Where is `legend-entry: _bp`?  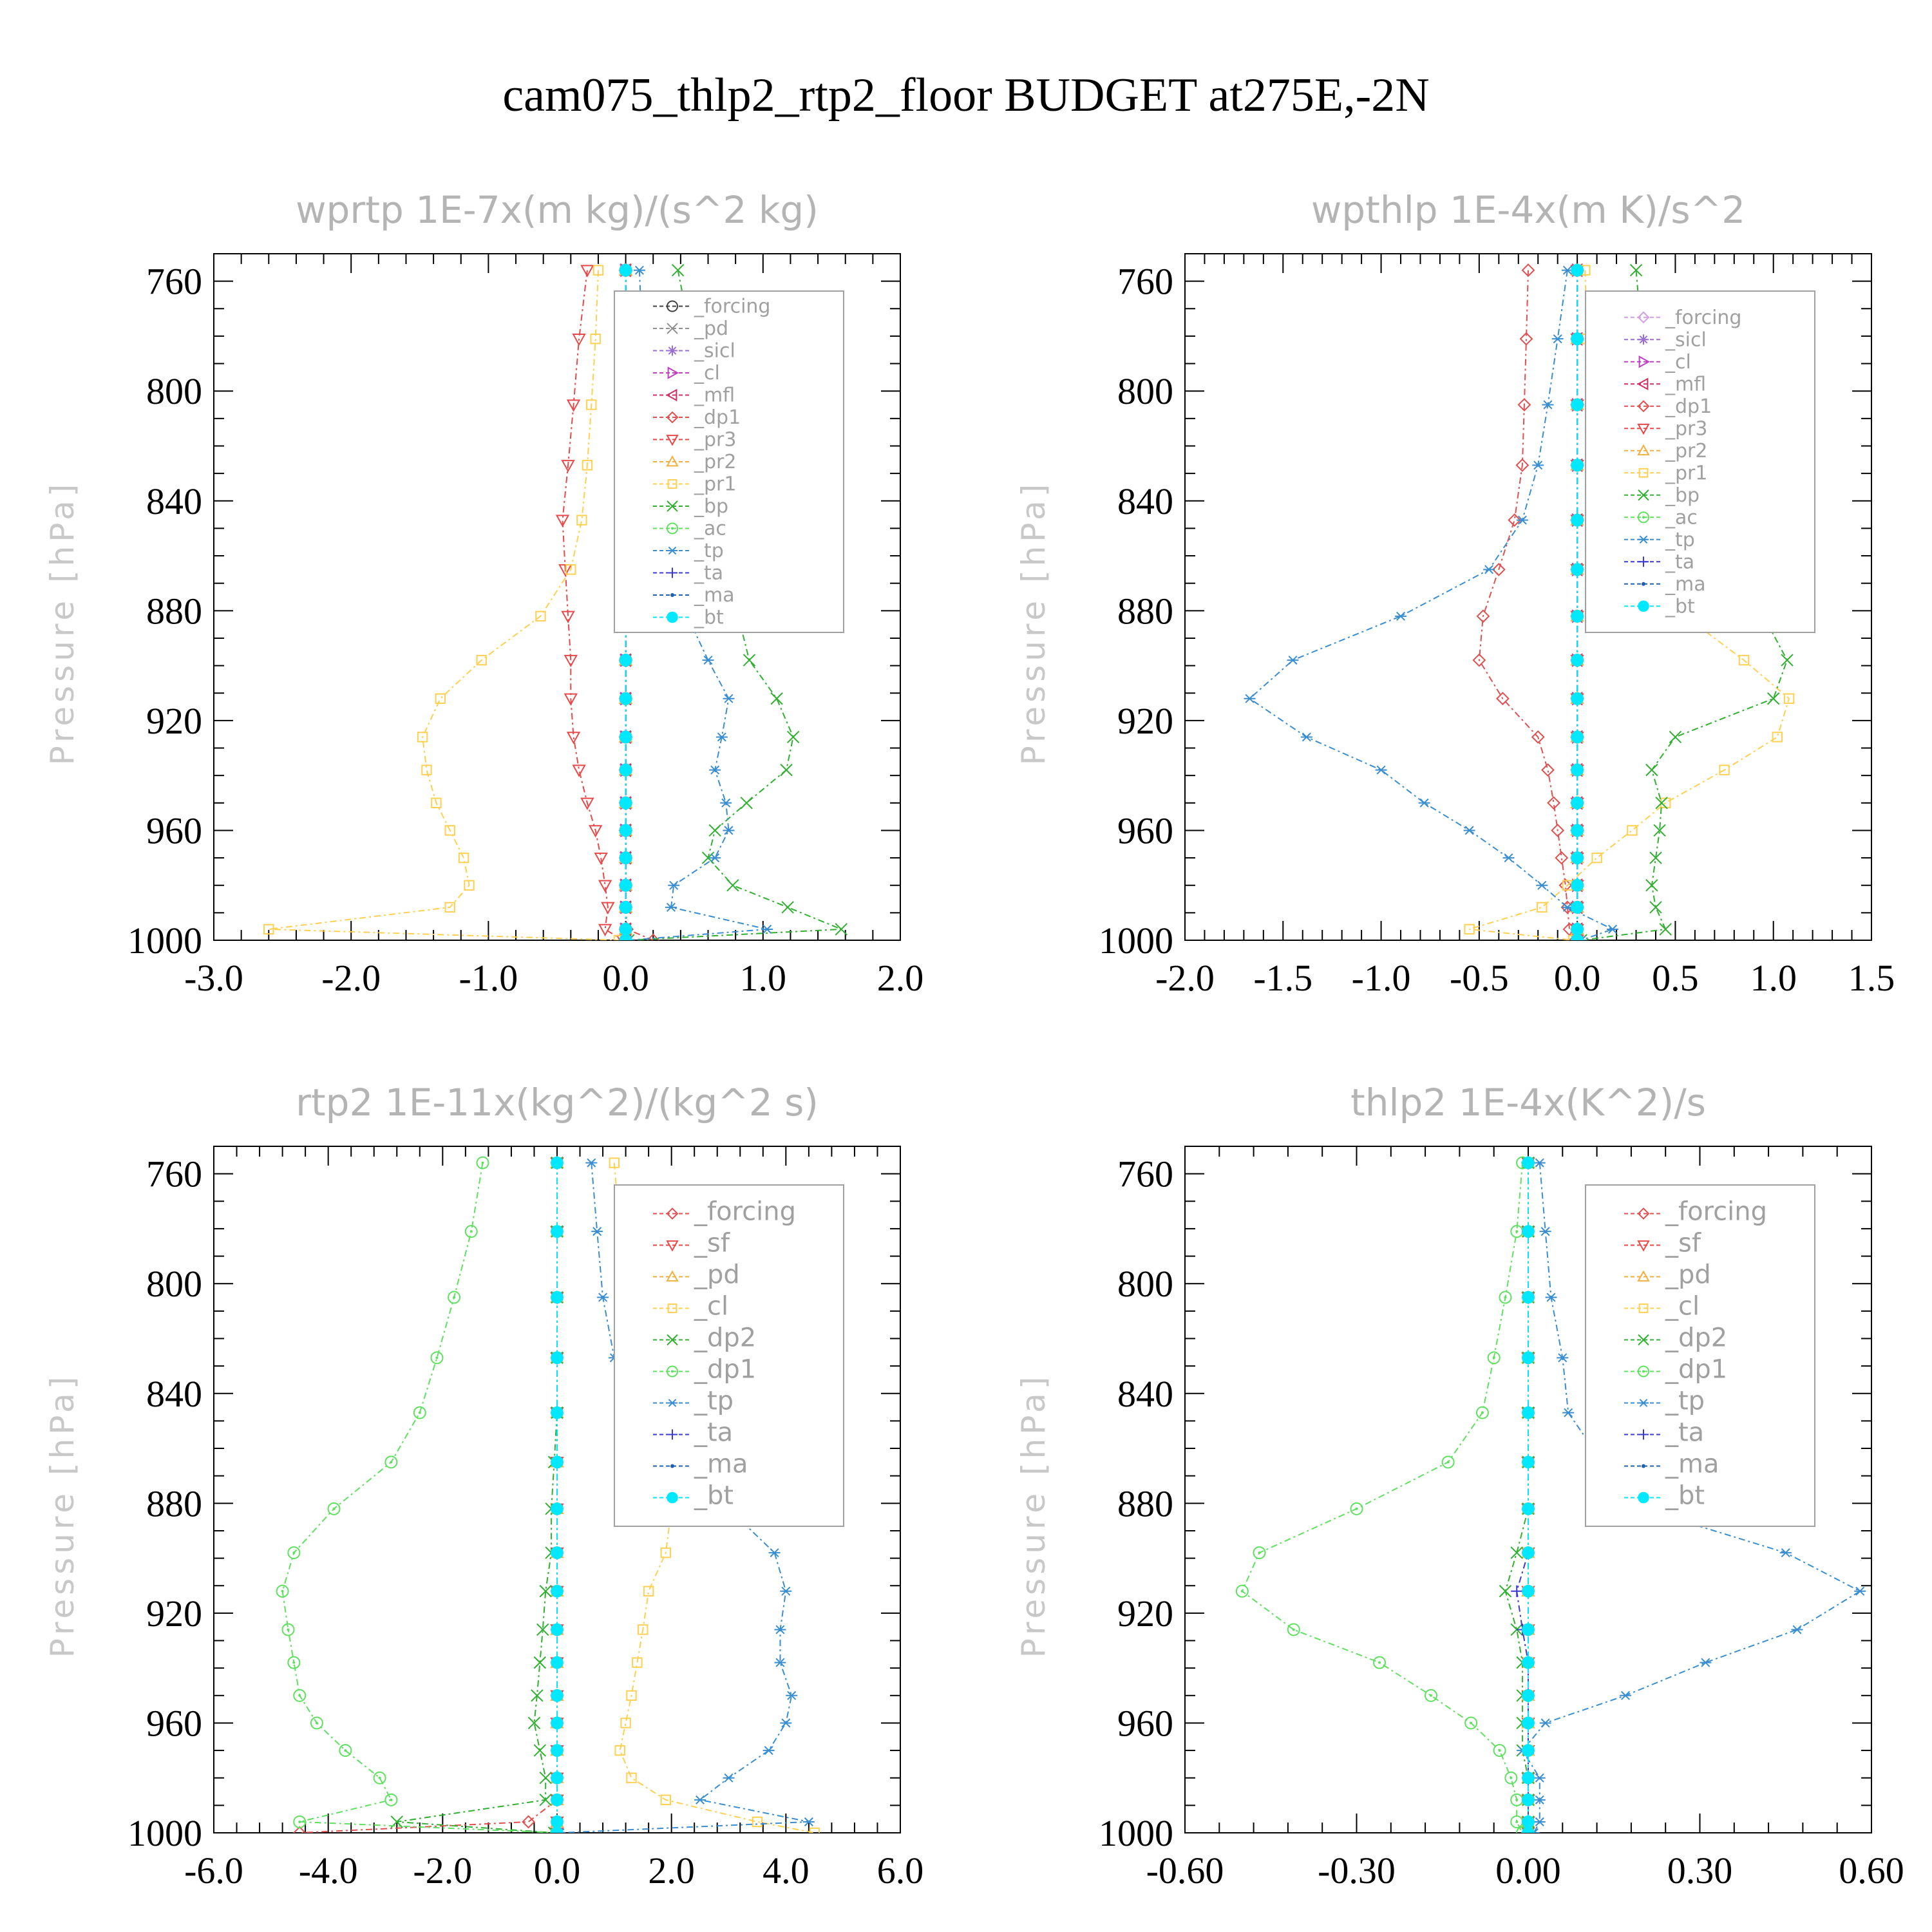 legend-entry: _bp is located at coordinates (711, 507).